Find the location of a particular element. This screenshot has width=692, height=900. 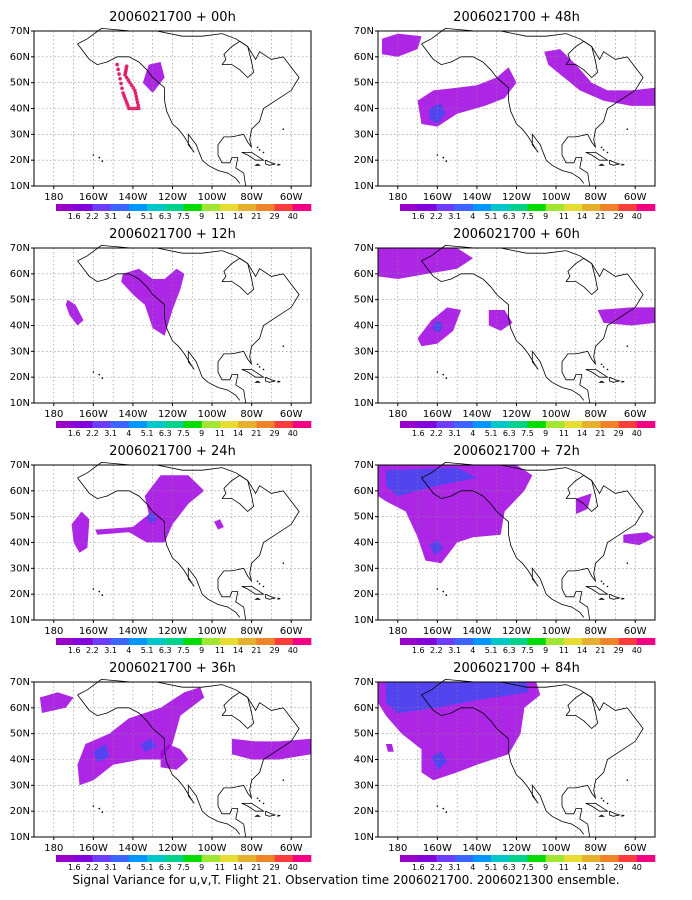

panel-title: 2006021700 + 48h is located at coordinates (516, 17).